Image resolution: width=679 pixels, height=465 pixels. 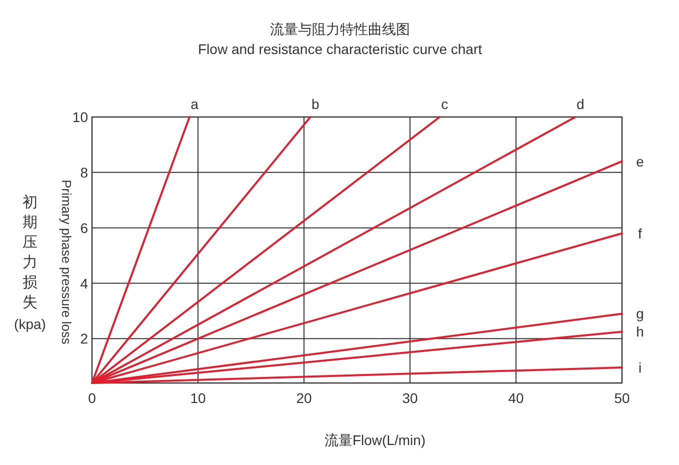 I want to click on series-label: g, so click(x=640, y=314).